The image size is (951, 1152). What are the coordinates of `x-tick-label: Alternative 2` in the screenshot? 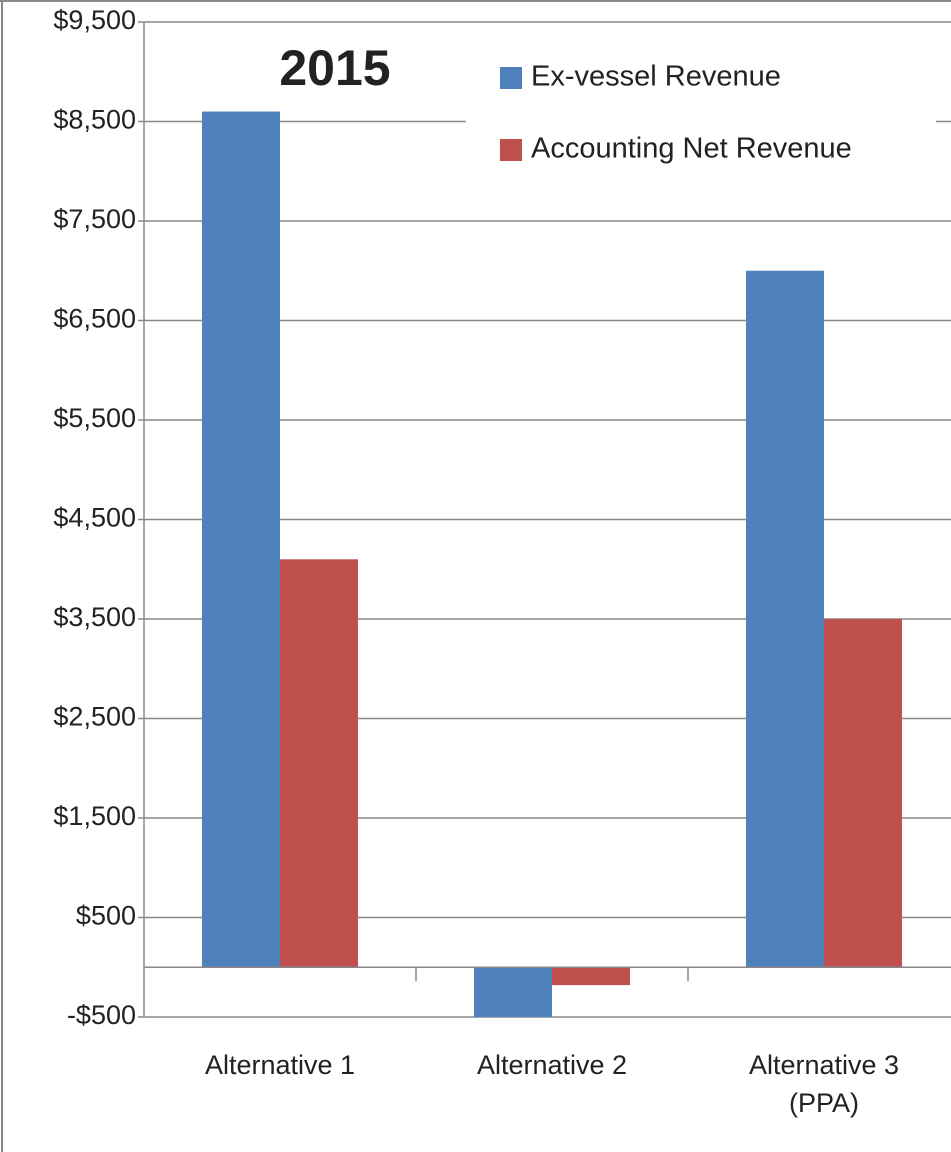 It's located at (552, 1065).